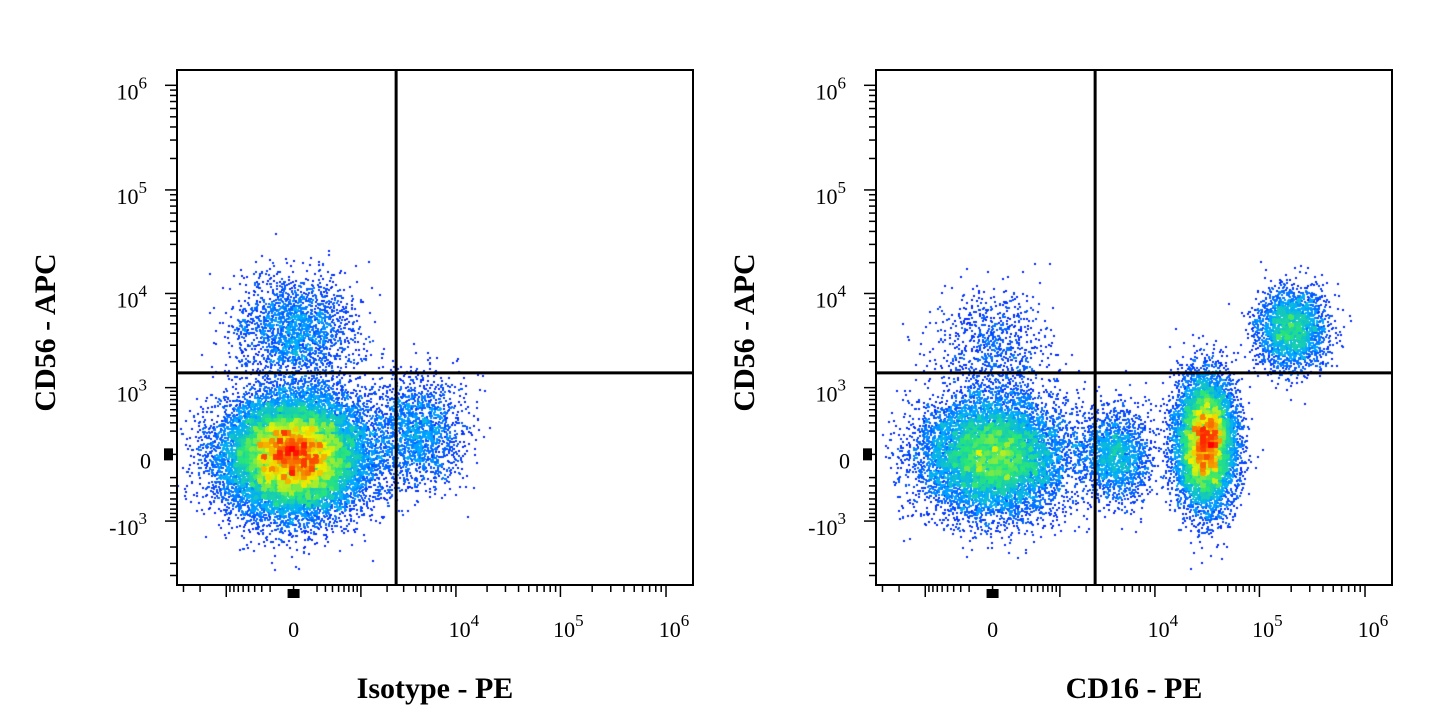 This screenshot has width=1445, height=723. Describe the element at coordinates (1134, 688) in the screenshot. I see `x-axis-title: CD16 - PE` at that location.